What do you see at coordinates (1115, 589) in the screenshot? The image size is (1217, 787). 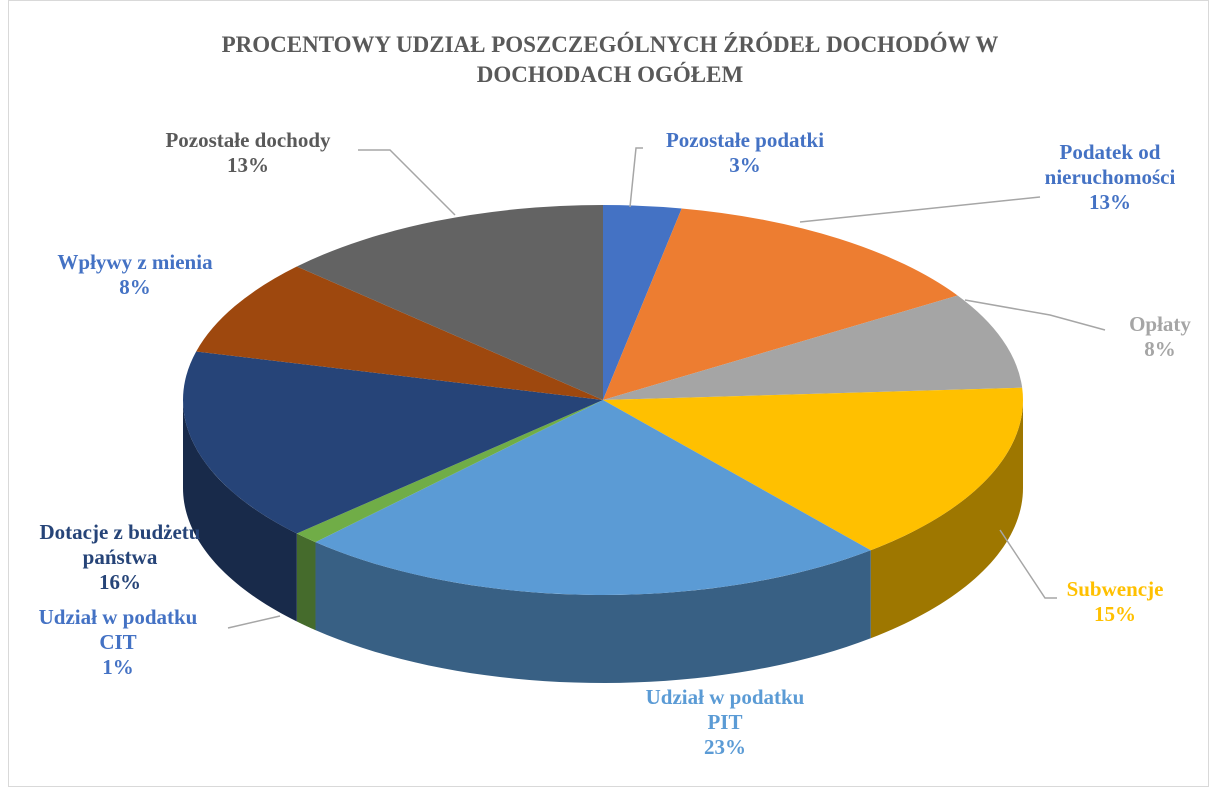 I see `label-name: Subwencje` at bounding box center [1115, 589].